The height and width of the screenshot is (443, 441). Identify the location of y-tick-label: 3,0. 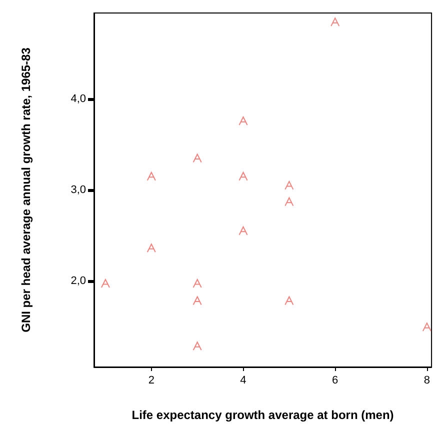
(78, 190).